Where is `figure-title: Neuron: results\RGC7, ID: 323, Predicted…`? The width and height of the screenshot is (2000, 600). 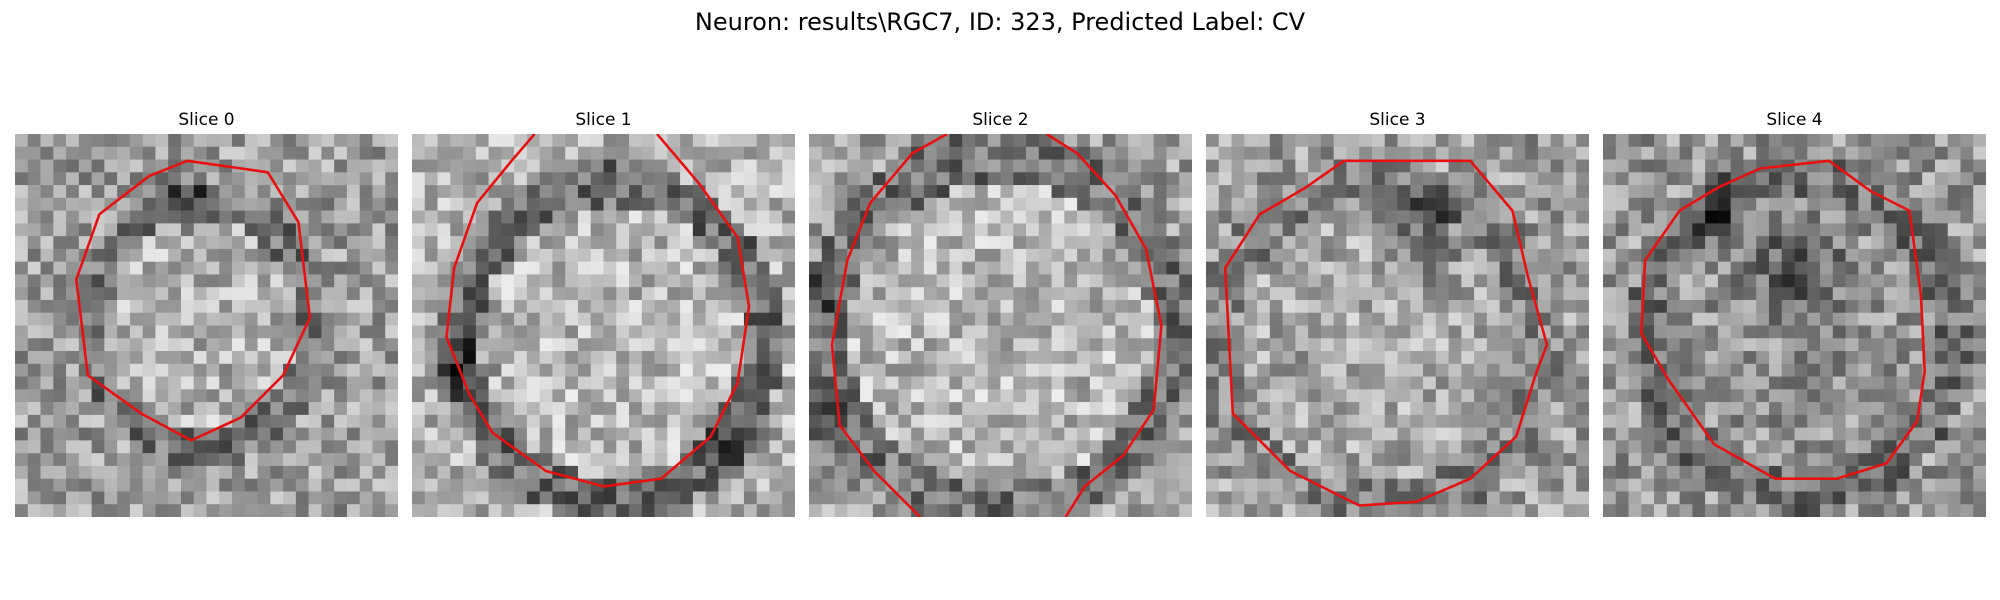
figure-title: Neuron: results\RGC7, ID: 323, Predicted… is located at coordinates (1000, 22).